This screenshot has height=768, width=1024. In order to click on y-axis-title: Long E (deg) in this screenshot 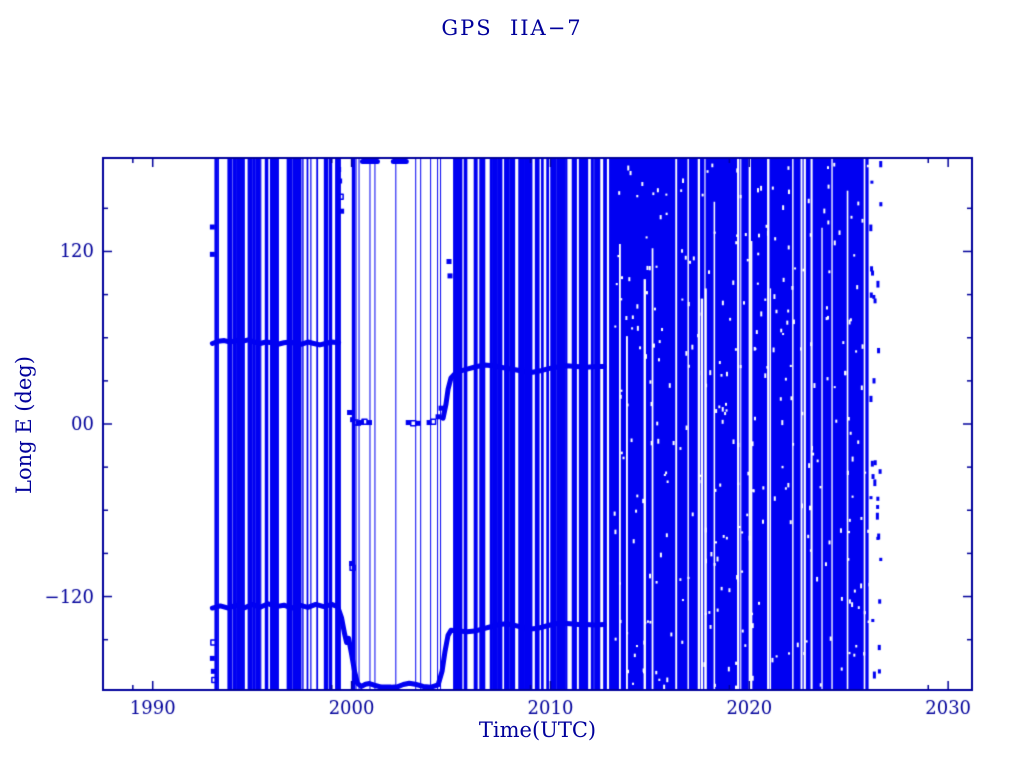, I will do `click(24, 425)`.